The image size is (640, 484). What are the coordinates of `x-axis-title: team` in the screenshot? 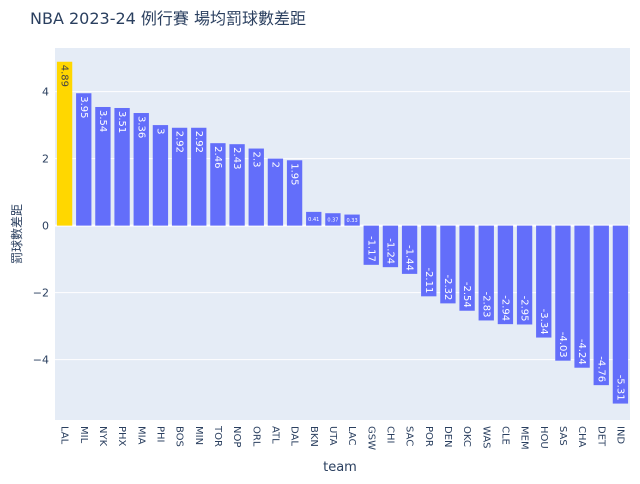 It's located at (340, 467).